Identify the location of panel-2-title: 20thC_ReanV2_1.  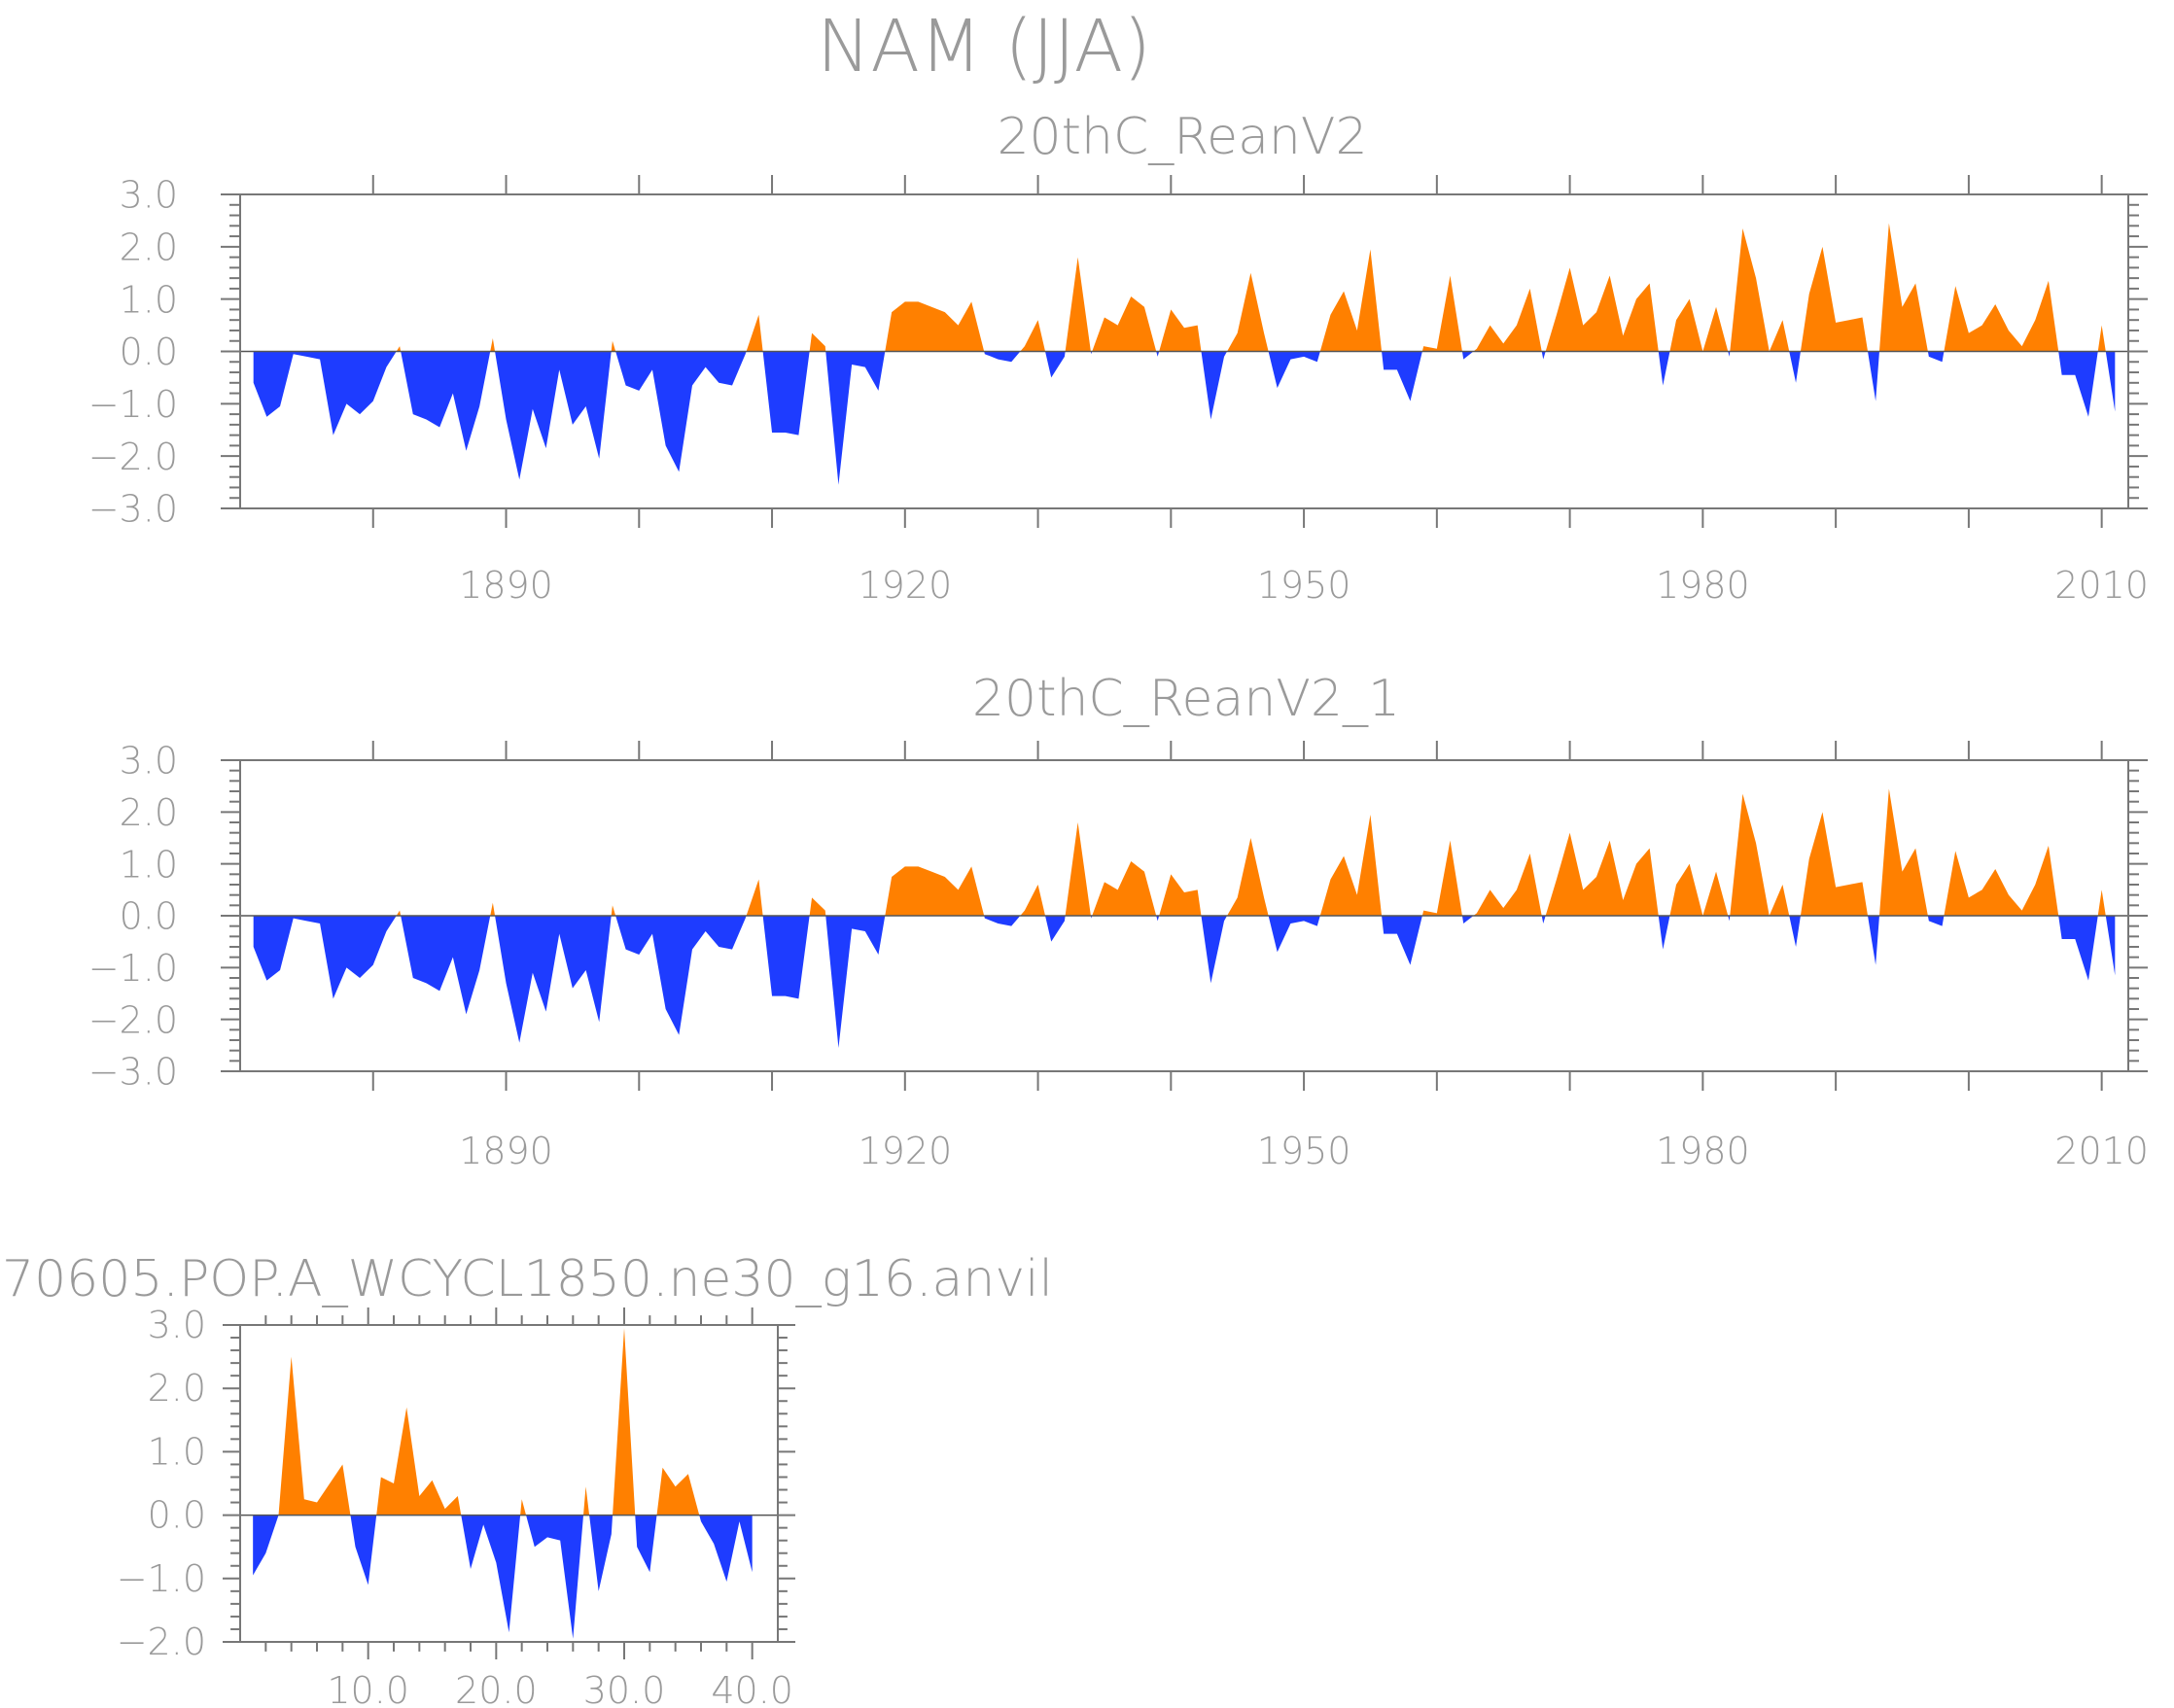
(1186, 699).